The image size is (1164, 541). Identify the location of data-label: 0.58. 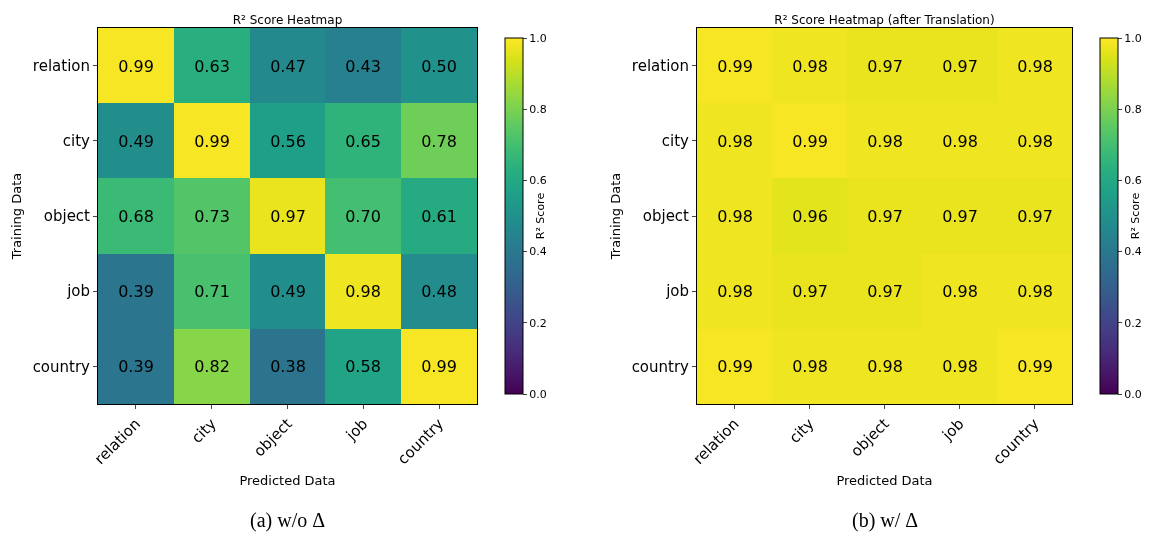
(363, 366).